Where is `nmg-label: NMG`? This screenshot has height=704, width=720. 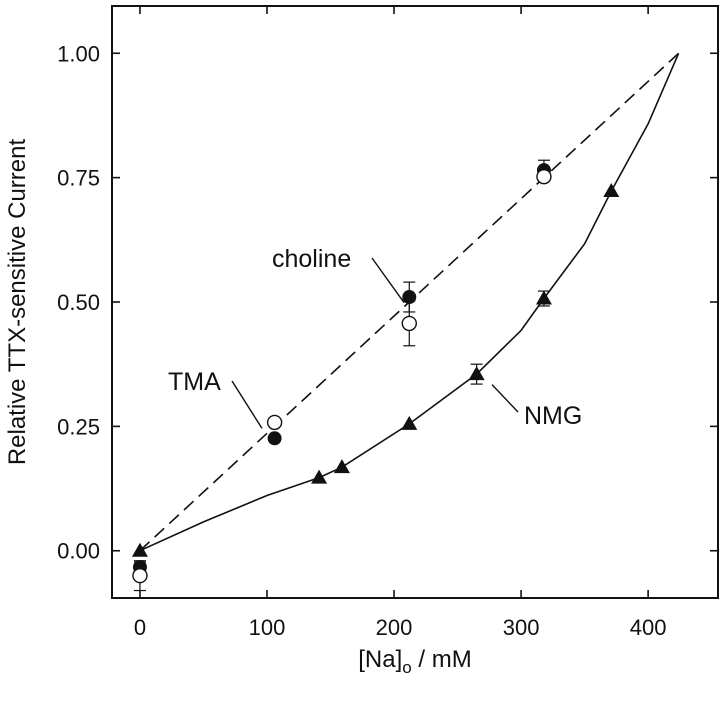 nmg-label: NMG is located at coordinates (553, 416).